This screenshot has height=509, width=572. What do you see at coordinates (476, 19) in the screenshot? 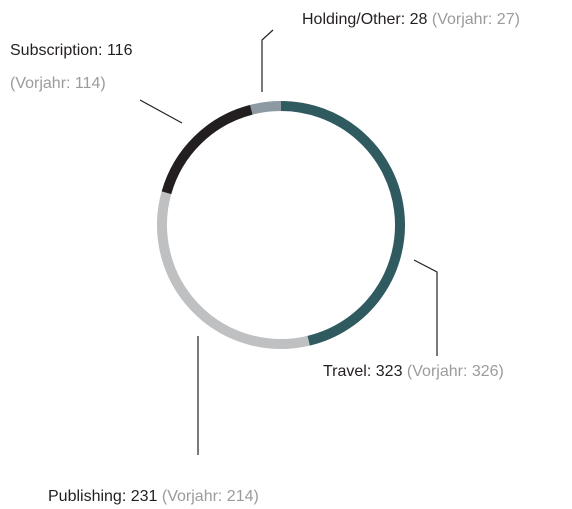
I see `prior-label: (Vorjahr: 27)` at bounding box center [476, 19].